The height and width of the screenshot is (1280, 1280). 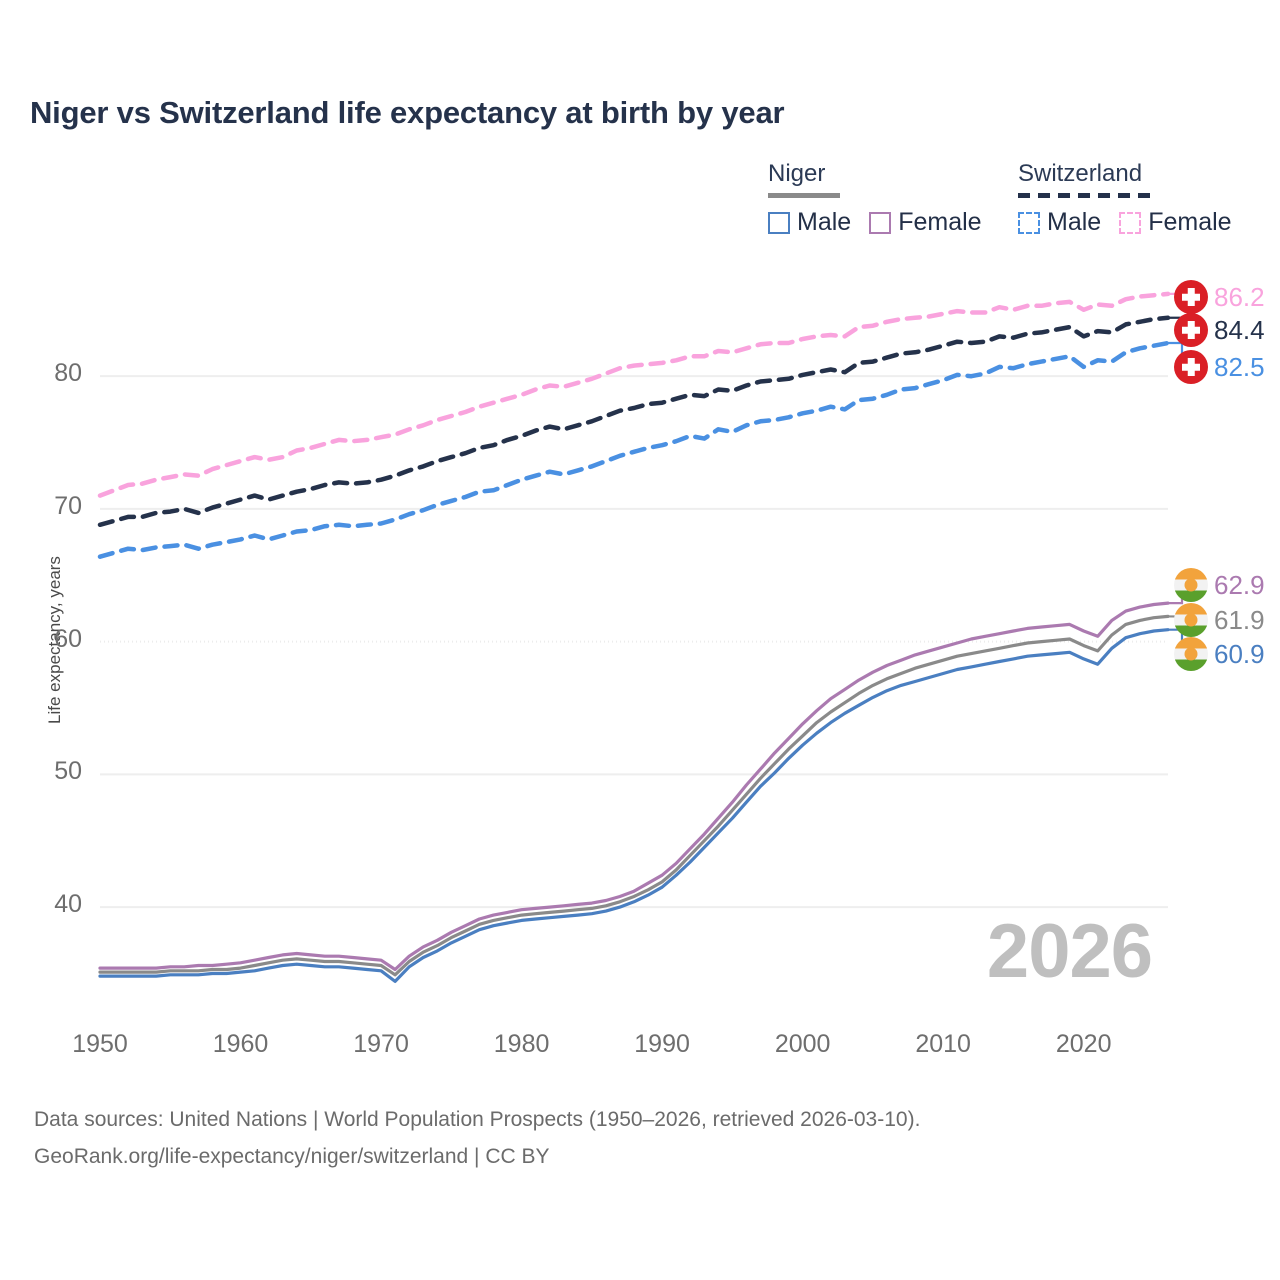 I want to click on year-watermark: 2026, so click(x=1069, y=951).